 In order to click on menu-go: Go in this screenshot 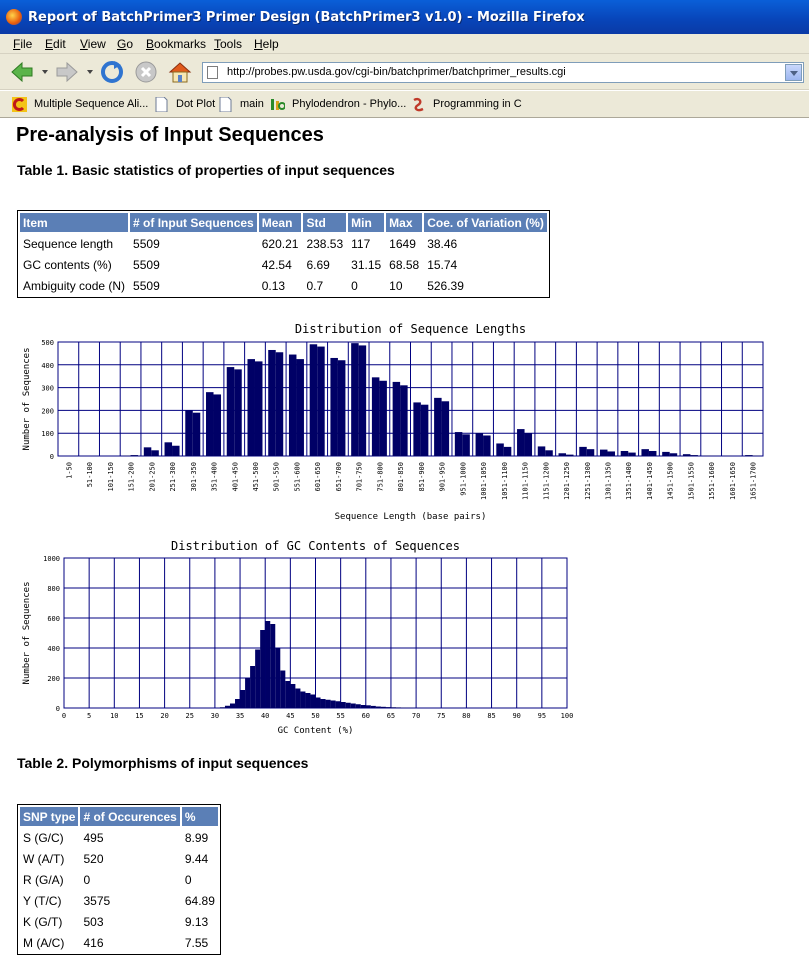, I will do `click(125, 44)`.